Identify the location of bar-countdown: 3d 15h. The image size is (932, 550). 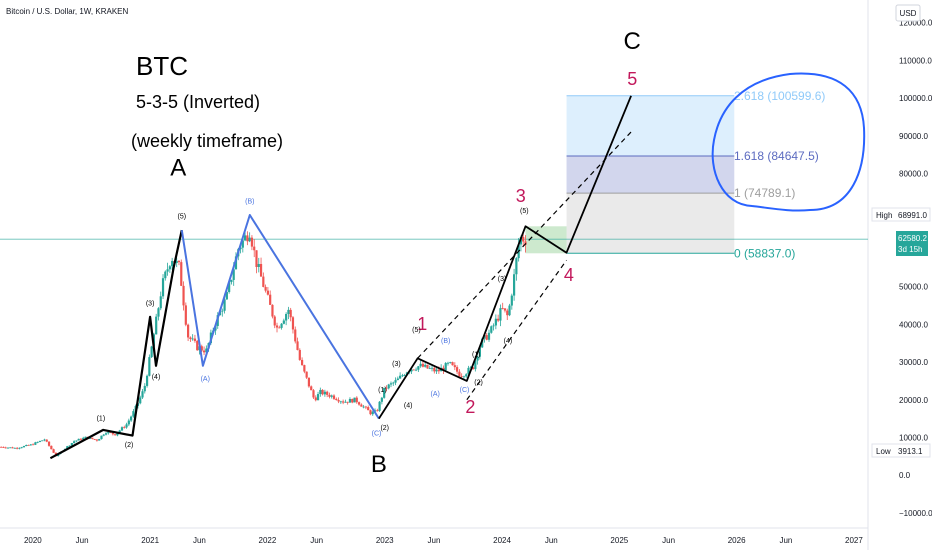
(910, 249).